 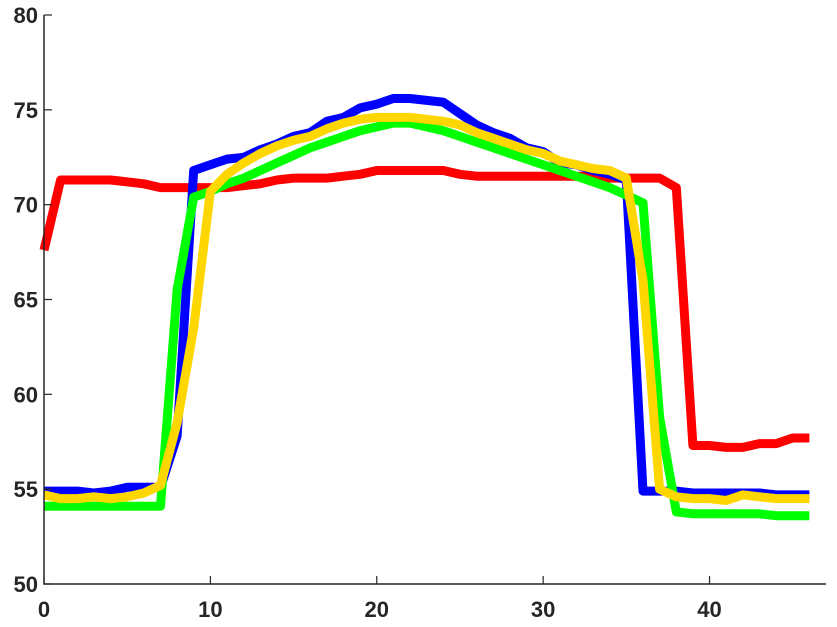 I want to click on x-tick-label: 10, so click(x=210, y=609).